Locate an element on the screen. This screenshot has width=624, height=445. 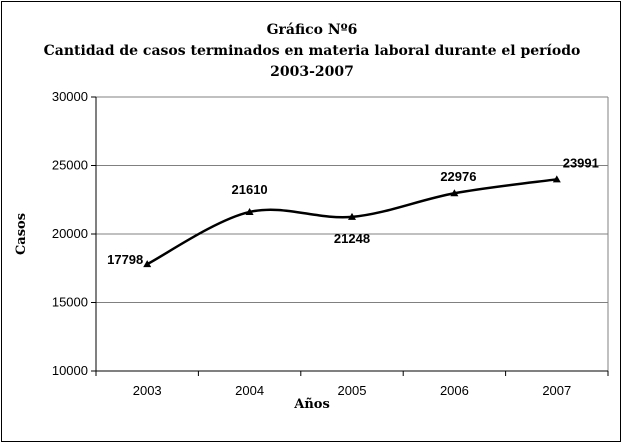
series-line-path is located at coordinates (351, 222).